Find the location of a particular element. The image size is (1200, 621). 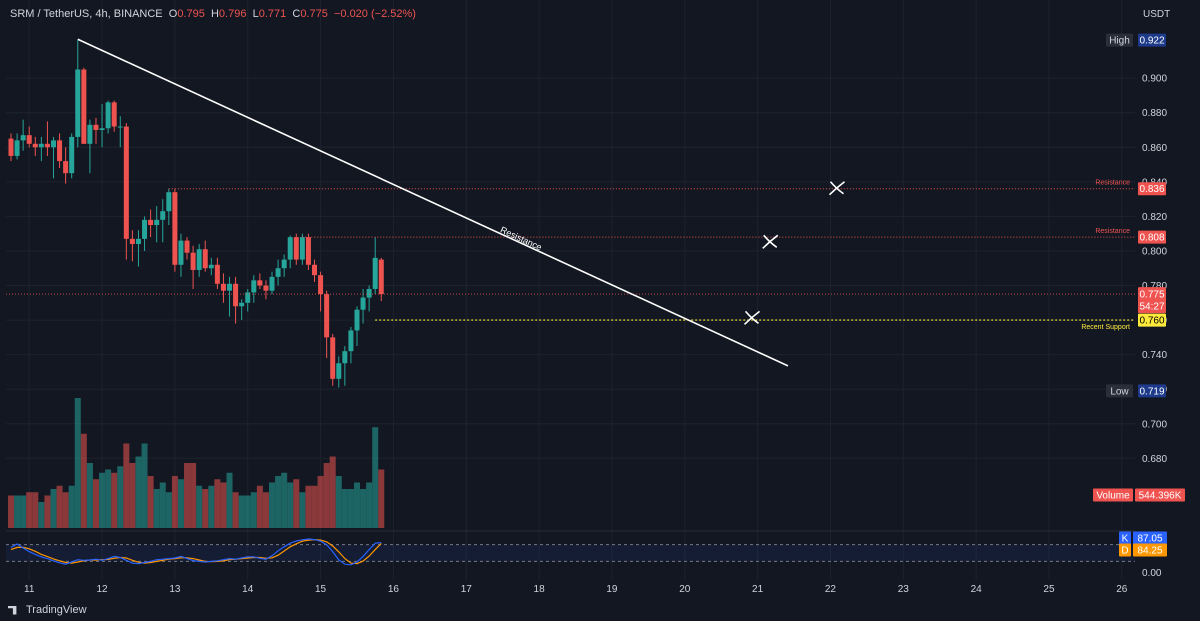

resistance-2-price-badge: 0.808 is located at coordinates (1151, 238).